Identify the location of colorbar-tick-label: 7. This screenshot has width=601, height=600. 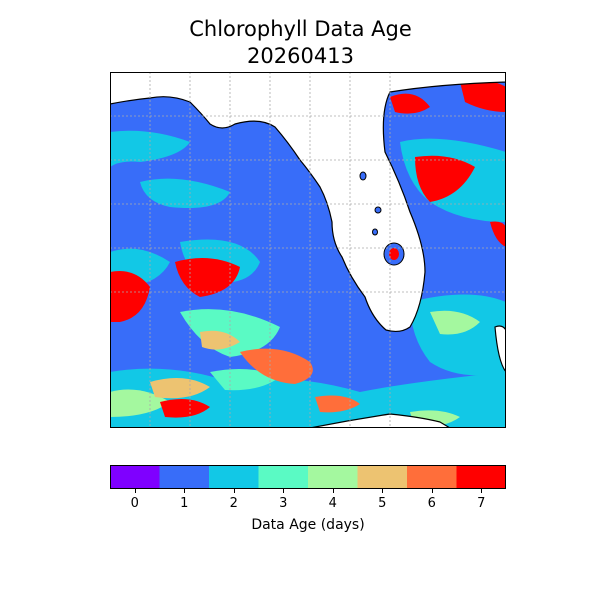
(481, 503).